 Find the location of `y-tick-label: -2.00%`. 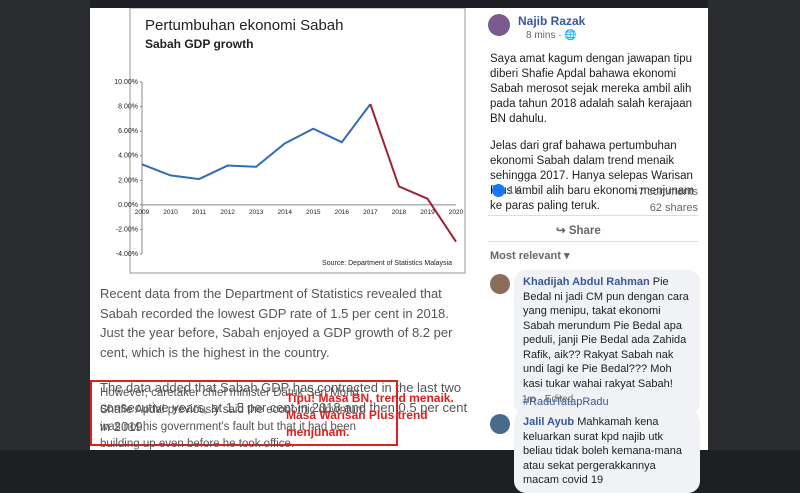

y-tick-label: -2.00% is located at coordinates (127, 229).